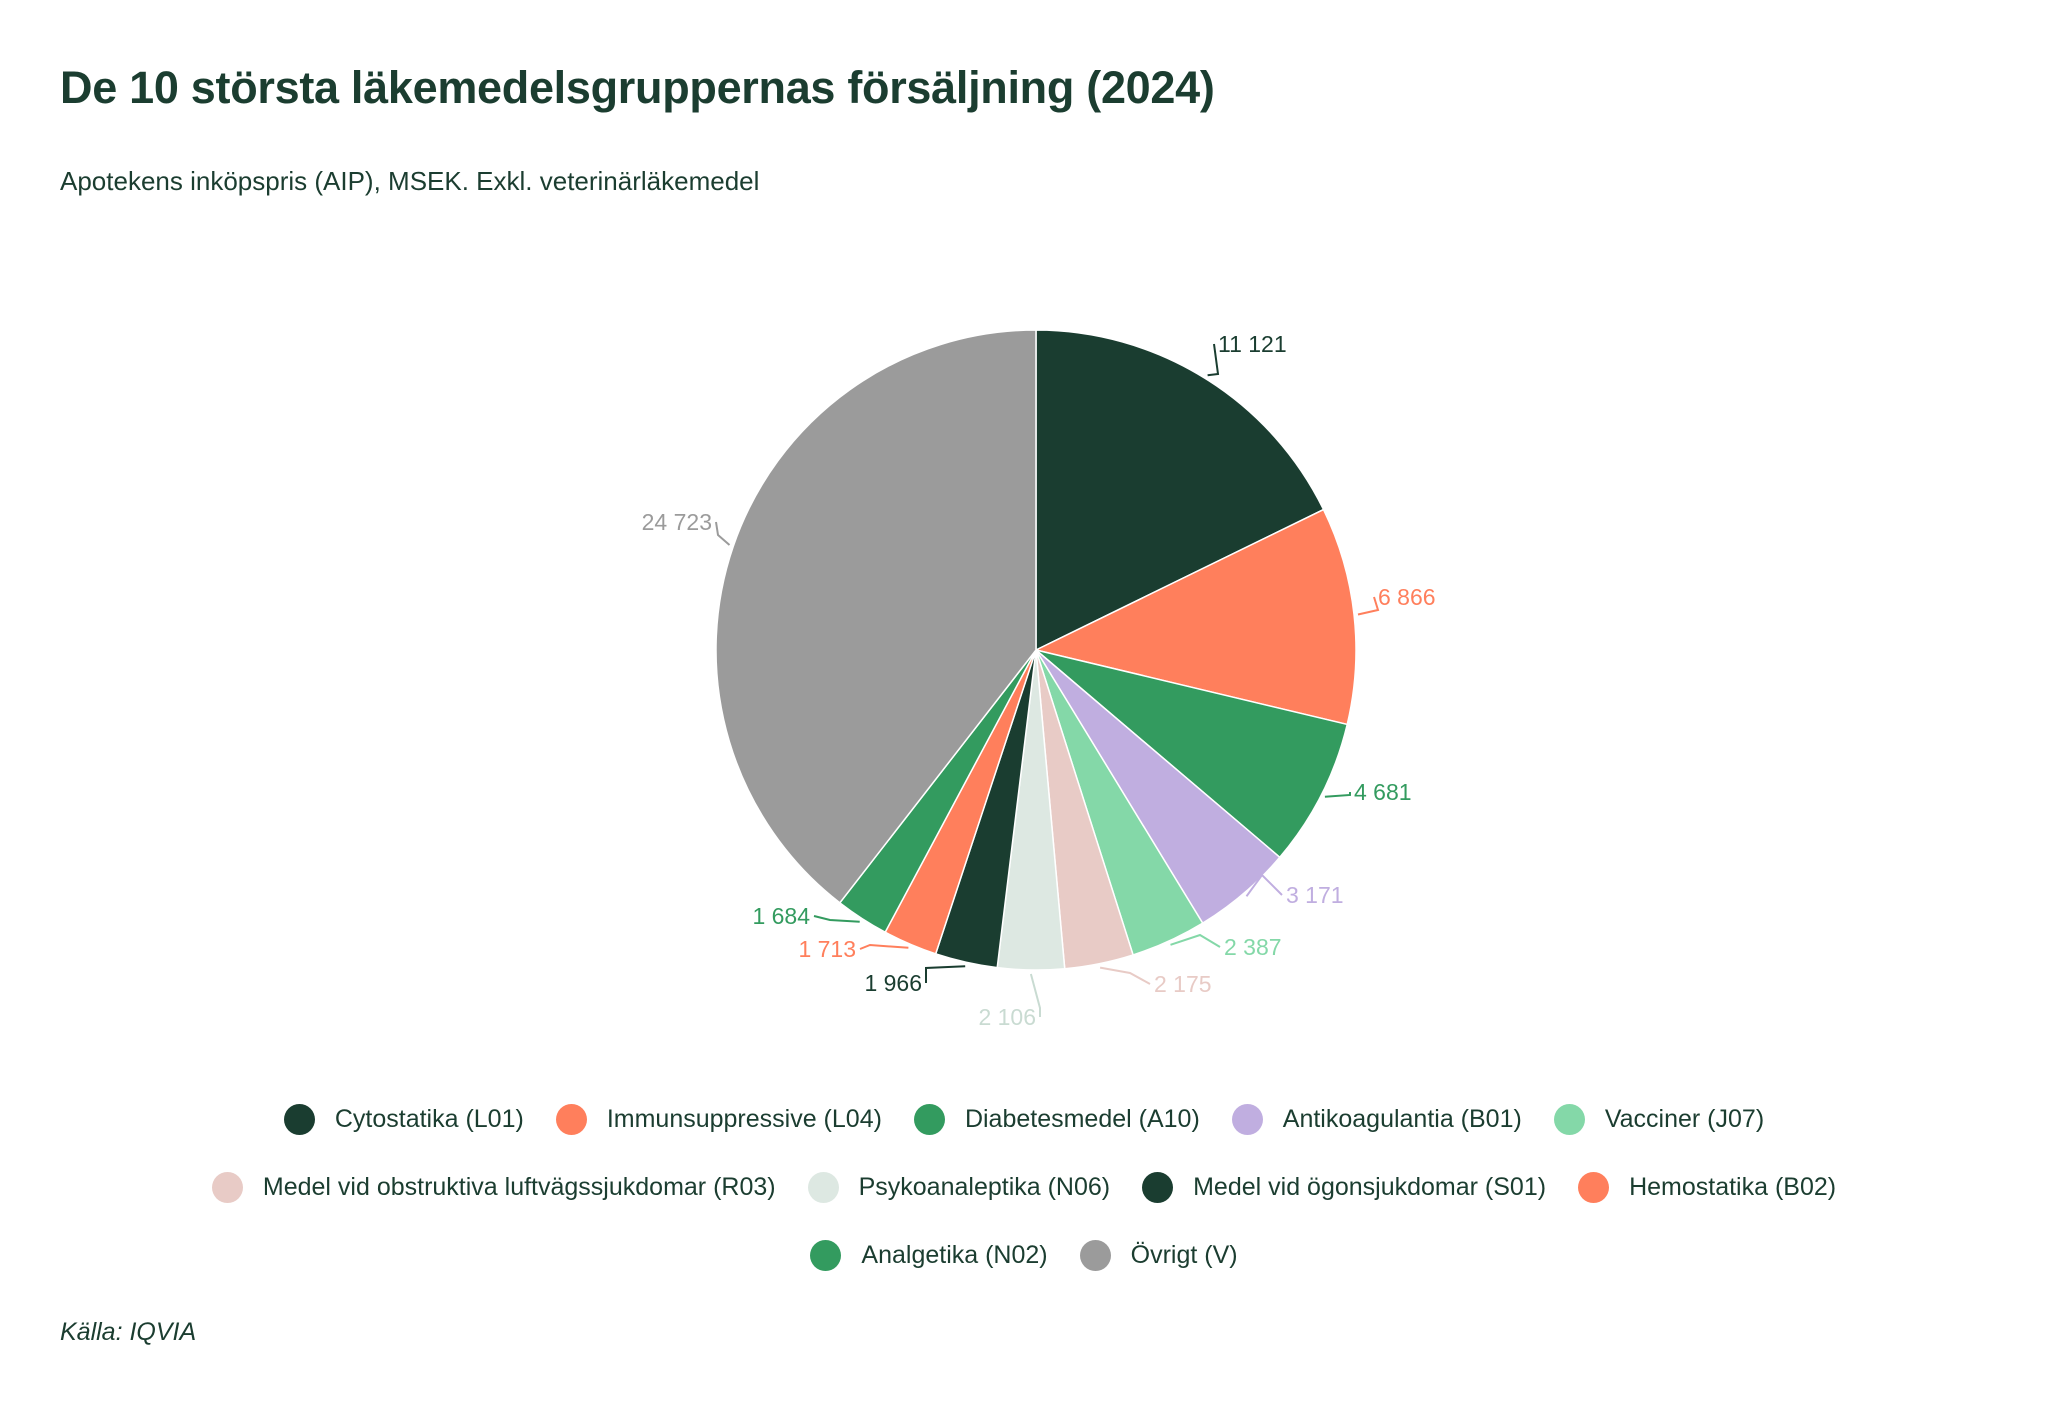 Image resolution: width=2048 pixels, height=1406 pixels. I want to click on legend-label: Diabetesmedel (A10), so click(1082, 1118).